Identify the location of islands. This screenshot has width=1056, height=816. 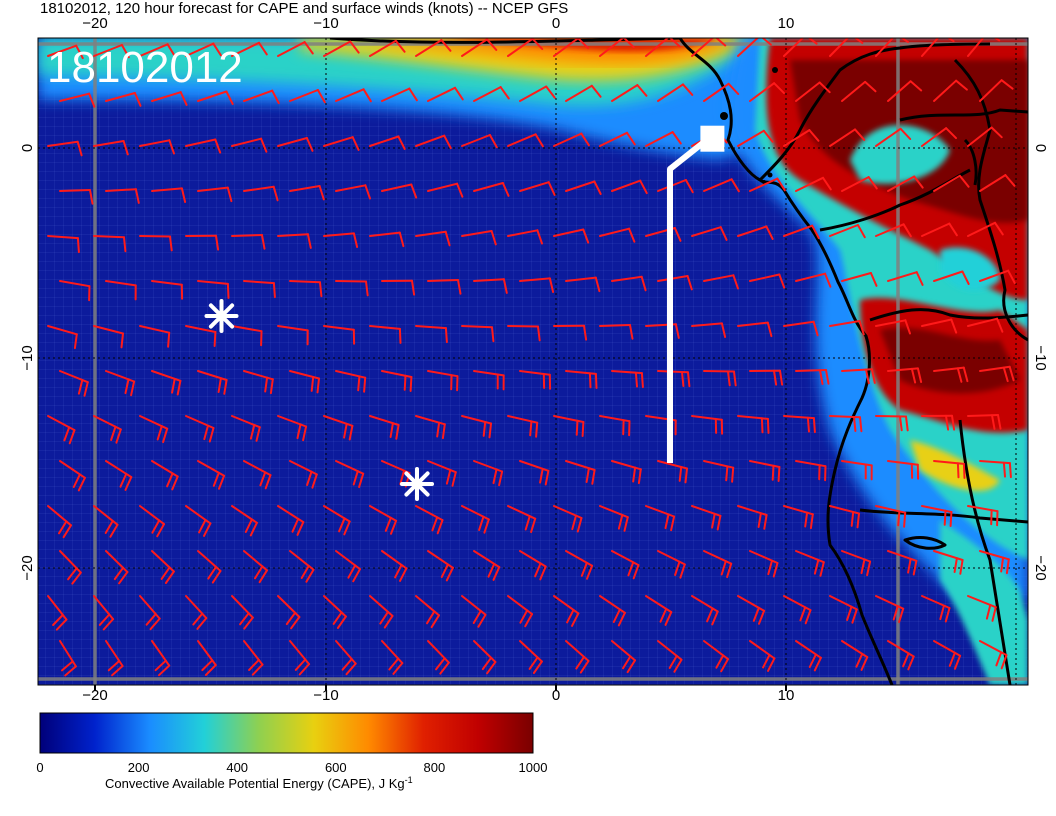
(749, 125).